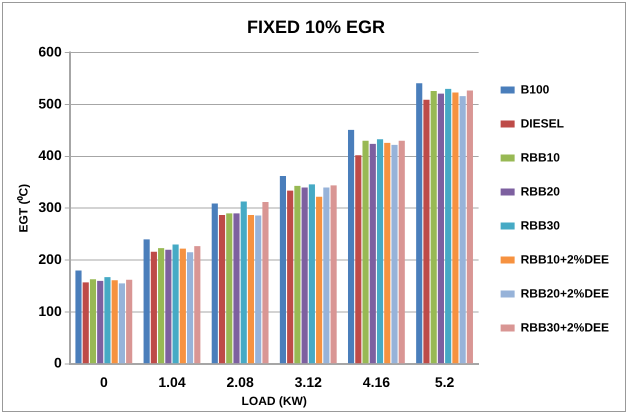 The height and width of the screenshot is (414, 628). I want to click on y-tick-label: 400, so click(50, 155).